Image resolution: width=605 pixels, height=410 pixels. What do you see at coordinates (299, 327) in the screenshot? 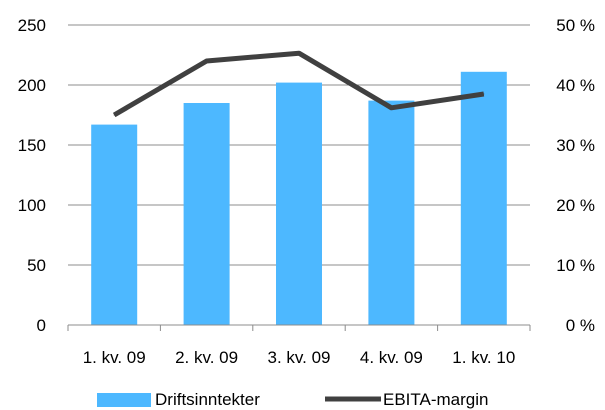
I see `axes` at bounding box center [299, 327].